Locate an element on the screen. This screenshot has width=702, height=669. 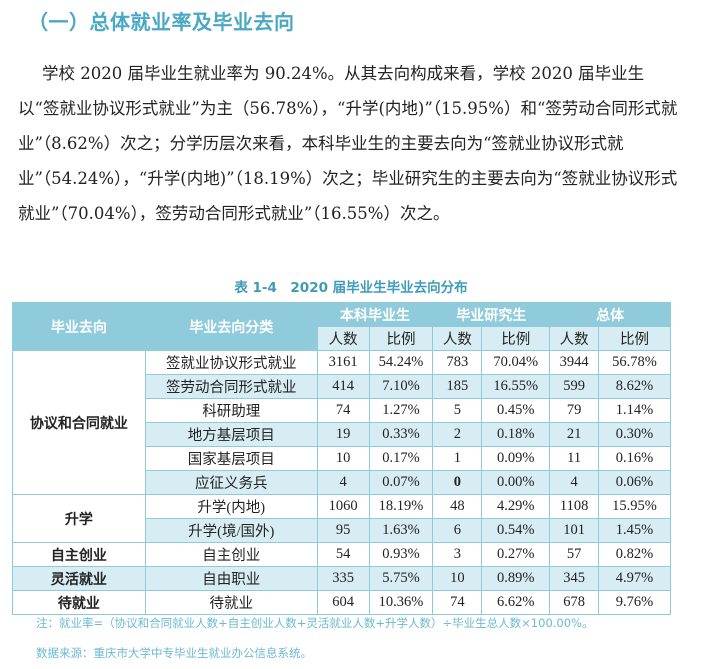
graduate-ratio: 0.45% is located at coordinates (516, 410).